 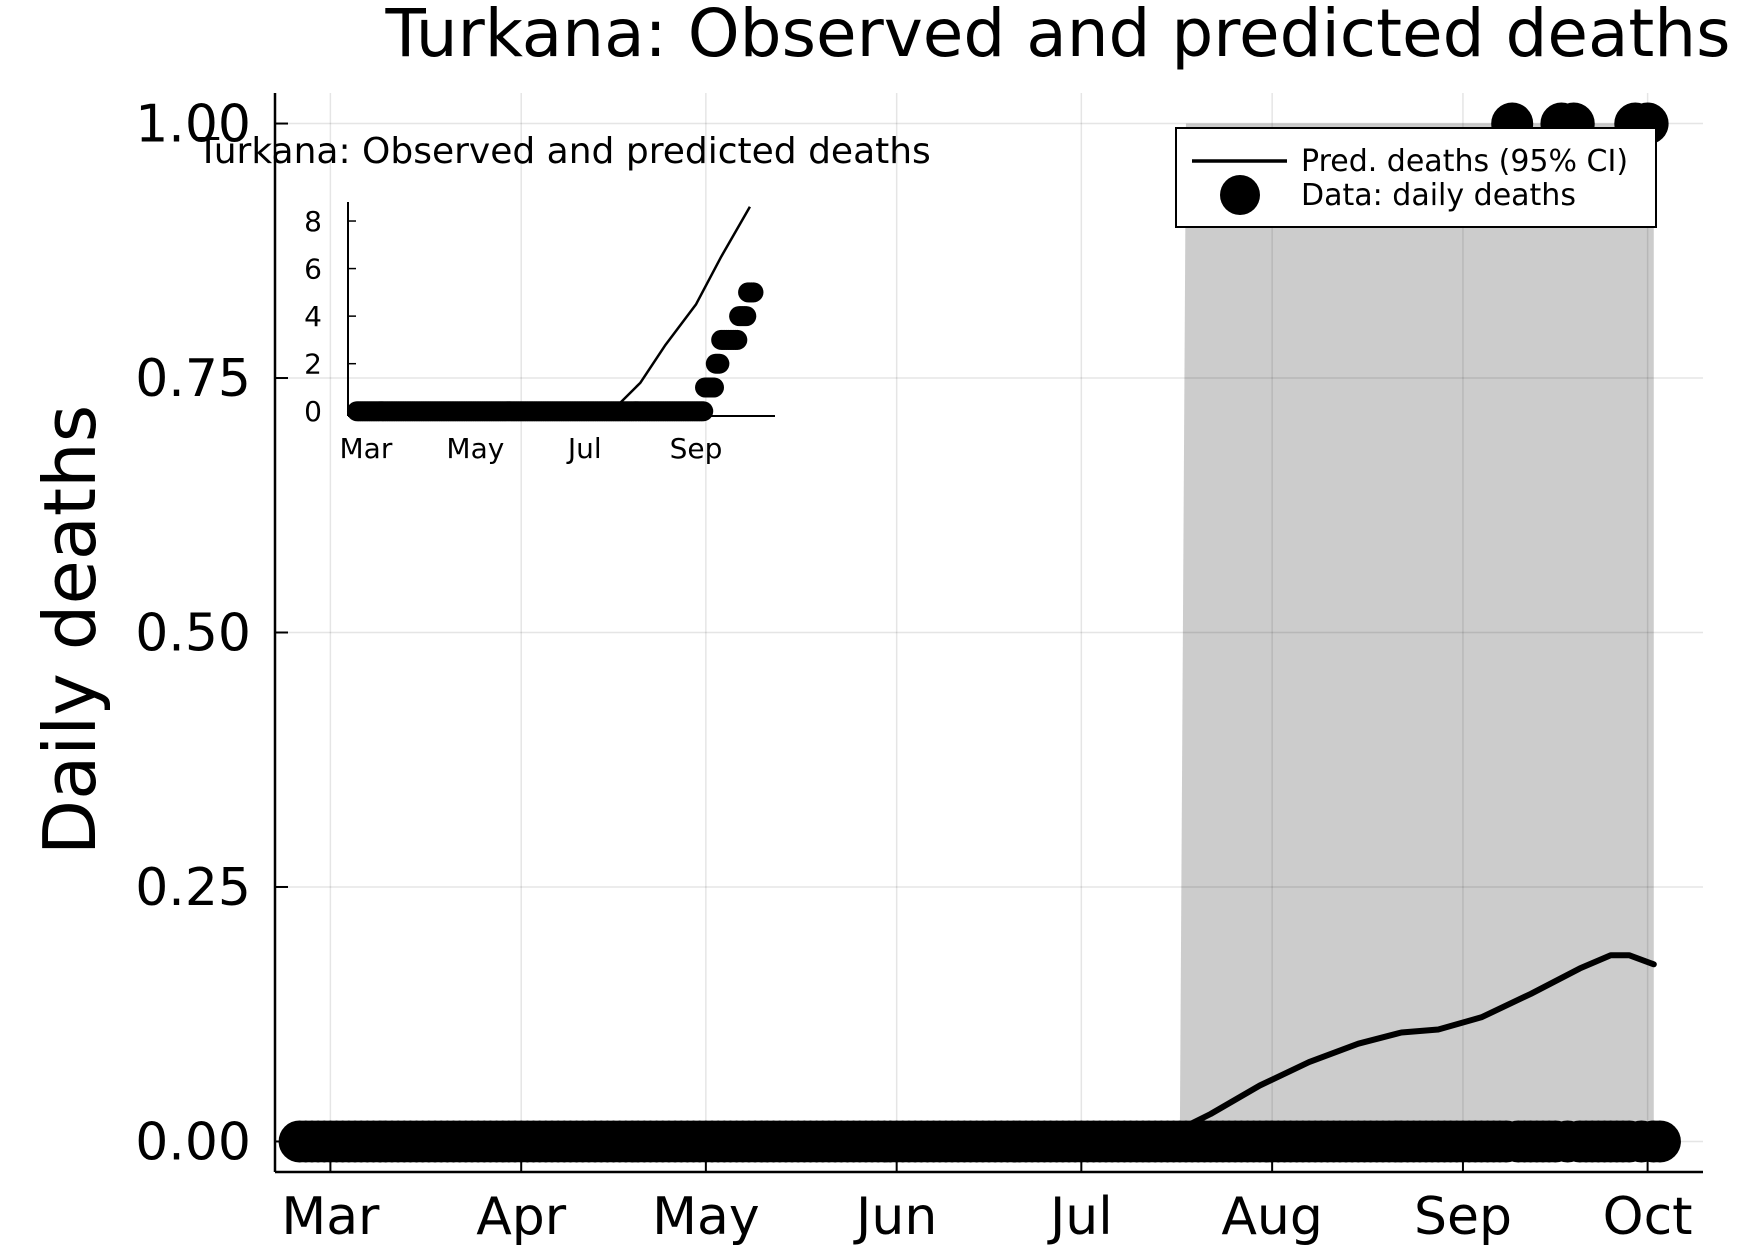 I want to click on inset-y-tick-label: 4, so click(x=313, y=316).